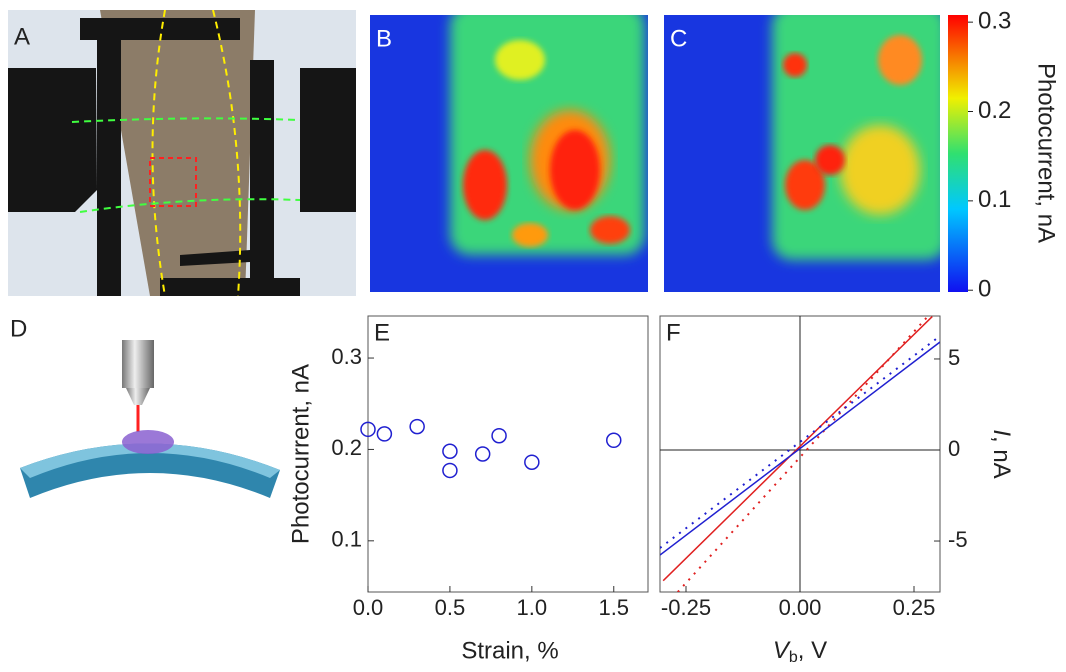 This screenshot has width=1066, height=672. Describe the element at coordinates (346, 539) in the screenshot. I see `y-tick-label: 0.1` at that location.